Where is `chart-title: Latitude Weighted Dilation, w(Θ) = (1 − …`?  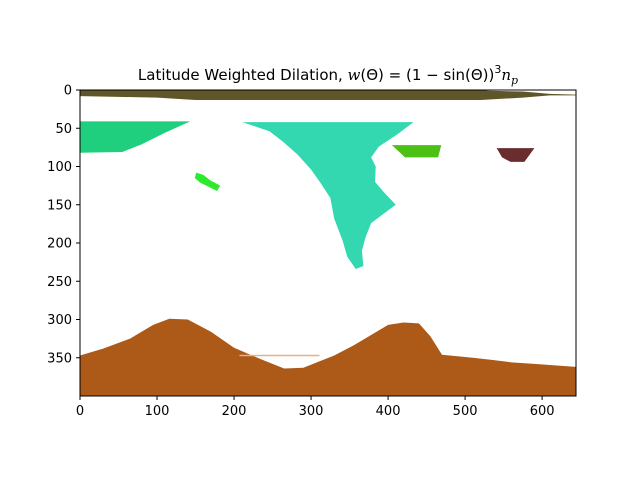 chart-title: Latitude Weighted Dilation, w(Θ) = (1 − … is located at coordinates (328, 75).